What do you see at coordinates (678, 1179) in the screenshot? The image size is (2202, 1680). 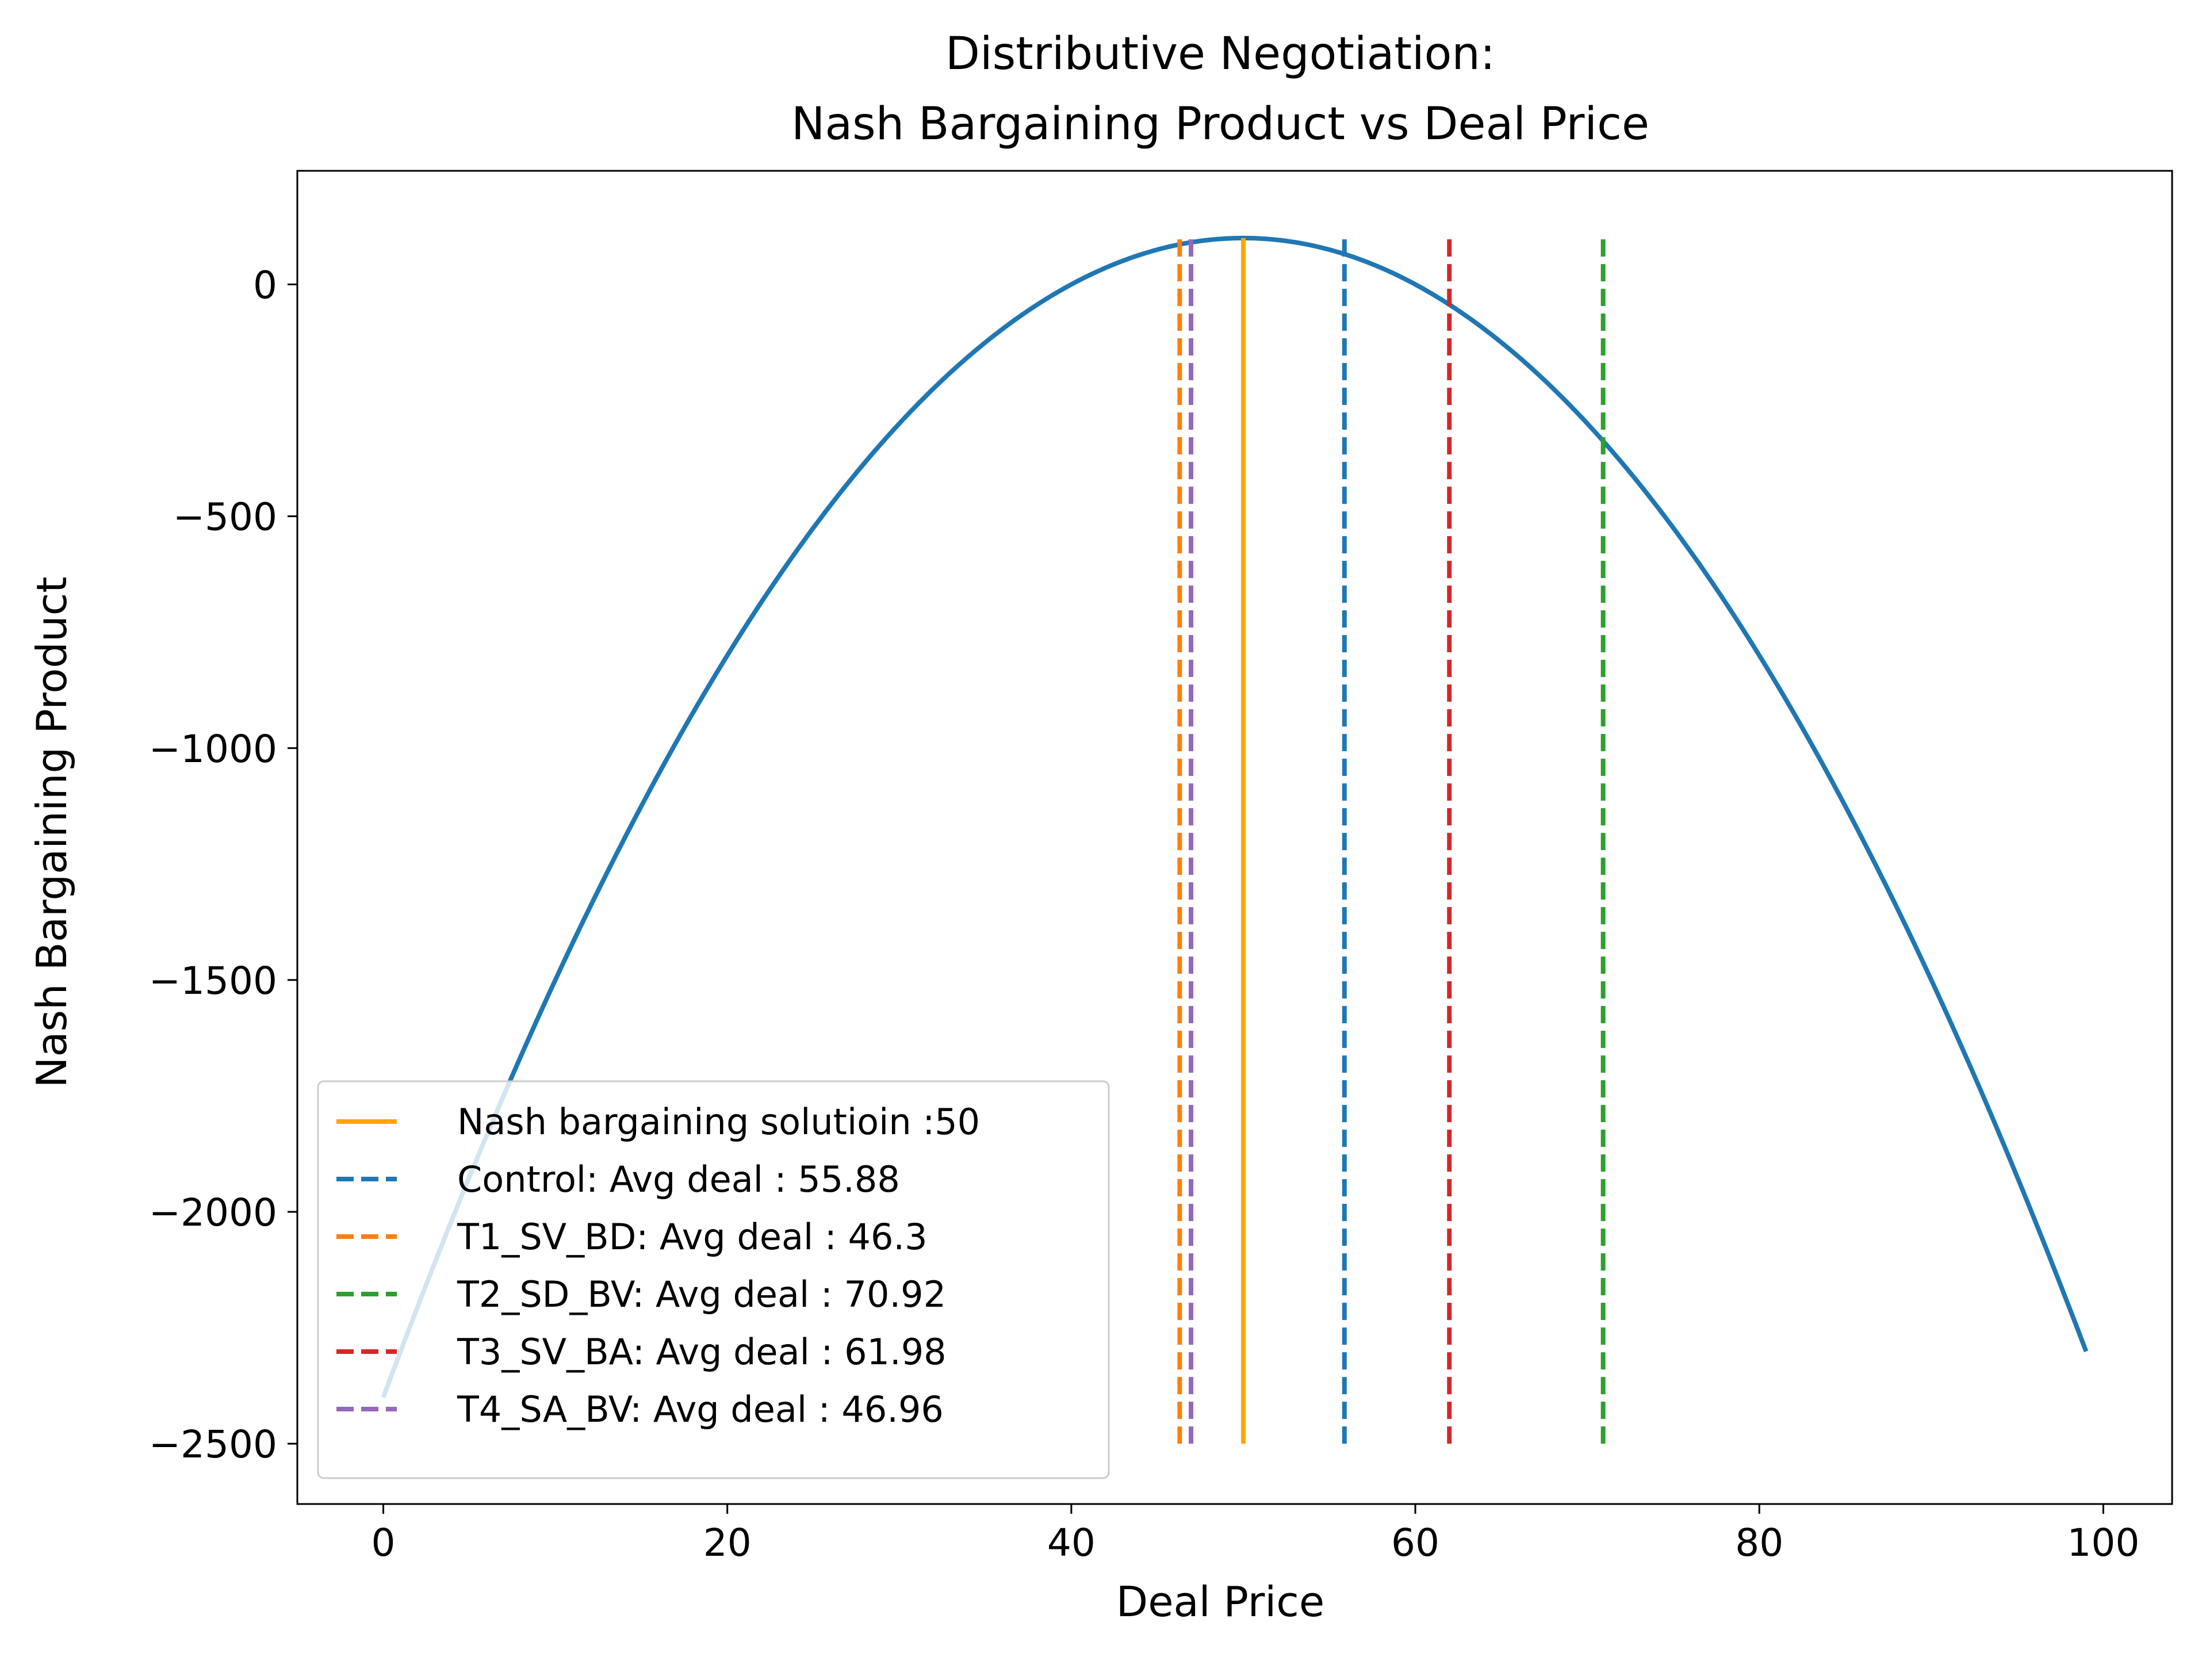 I see `legend-label-1: Control: Avg deal : 55.88` at bounding box center [678, 1179].